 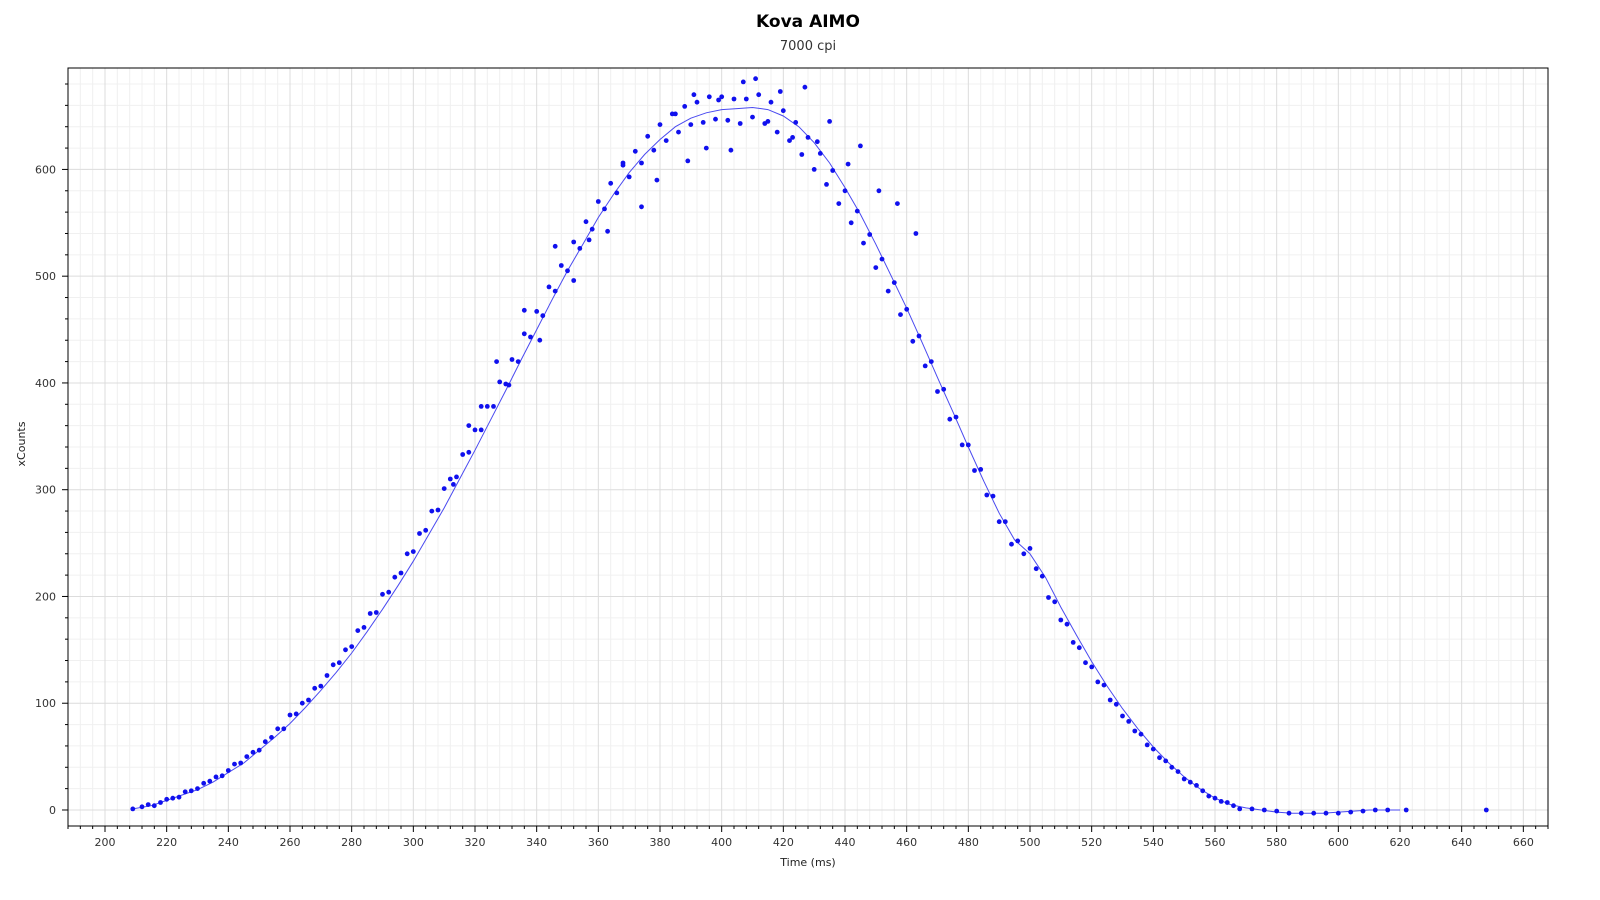 What do you see at coordinates (290, 842) in the screenshot?
I see `x-tick-label: 260` at bounding box center [290, 842].